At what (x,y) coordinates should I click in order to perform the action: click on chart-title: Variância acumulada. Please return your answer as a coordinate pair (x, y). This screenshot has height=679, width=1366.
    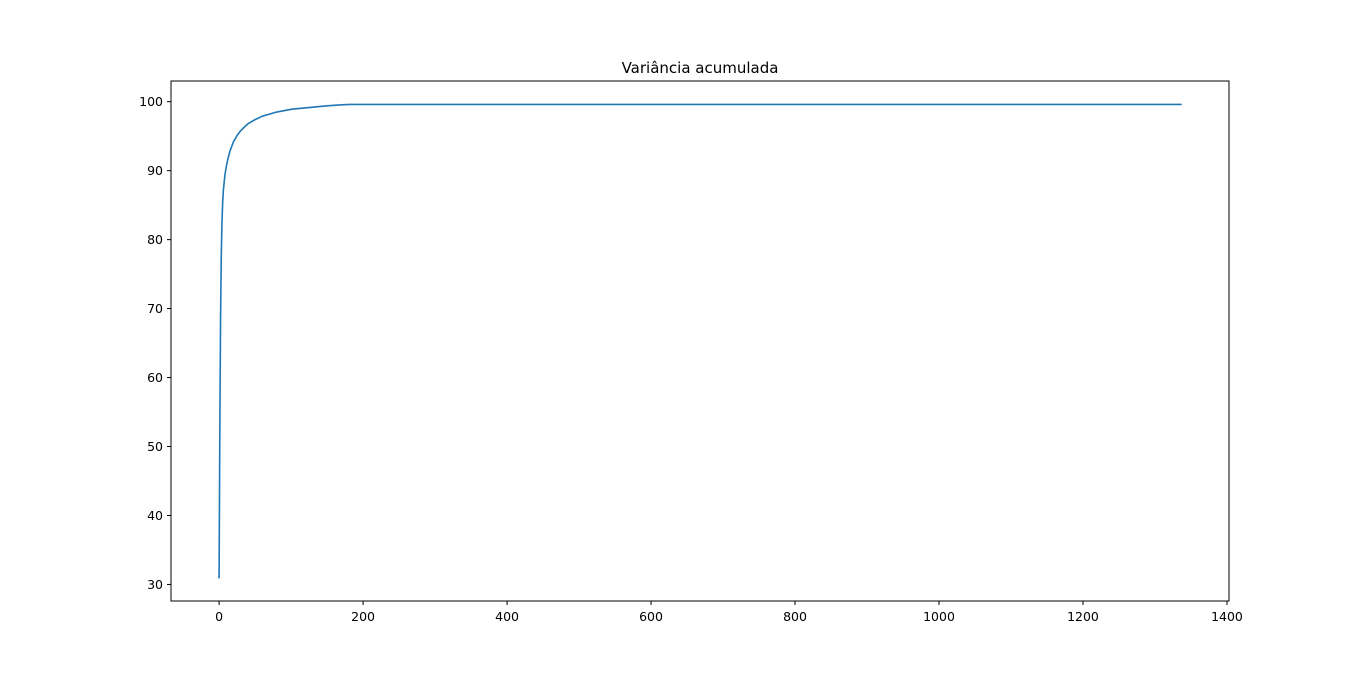
    Looking at the image, I should click on (700, 68).